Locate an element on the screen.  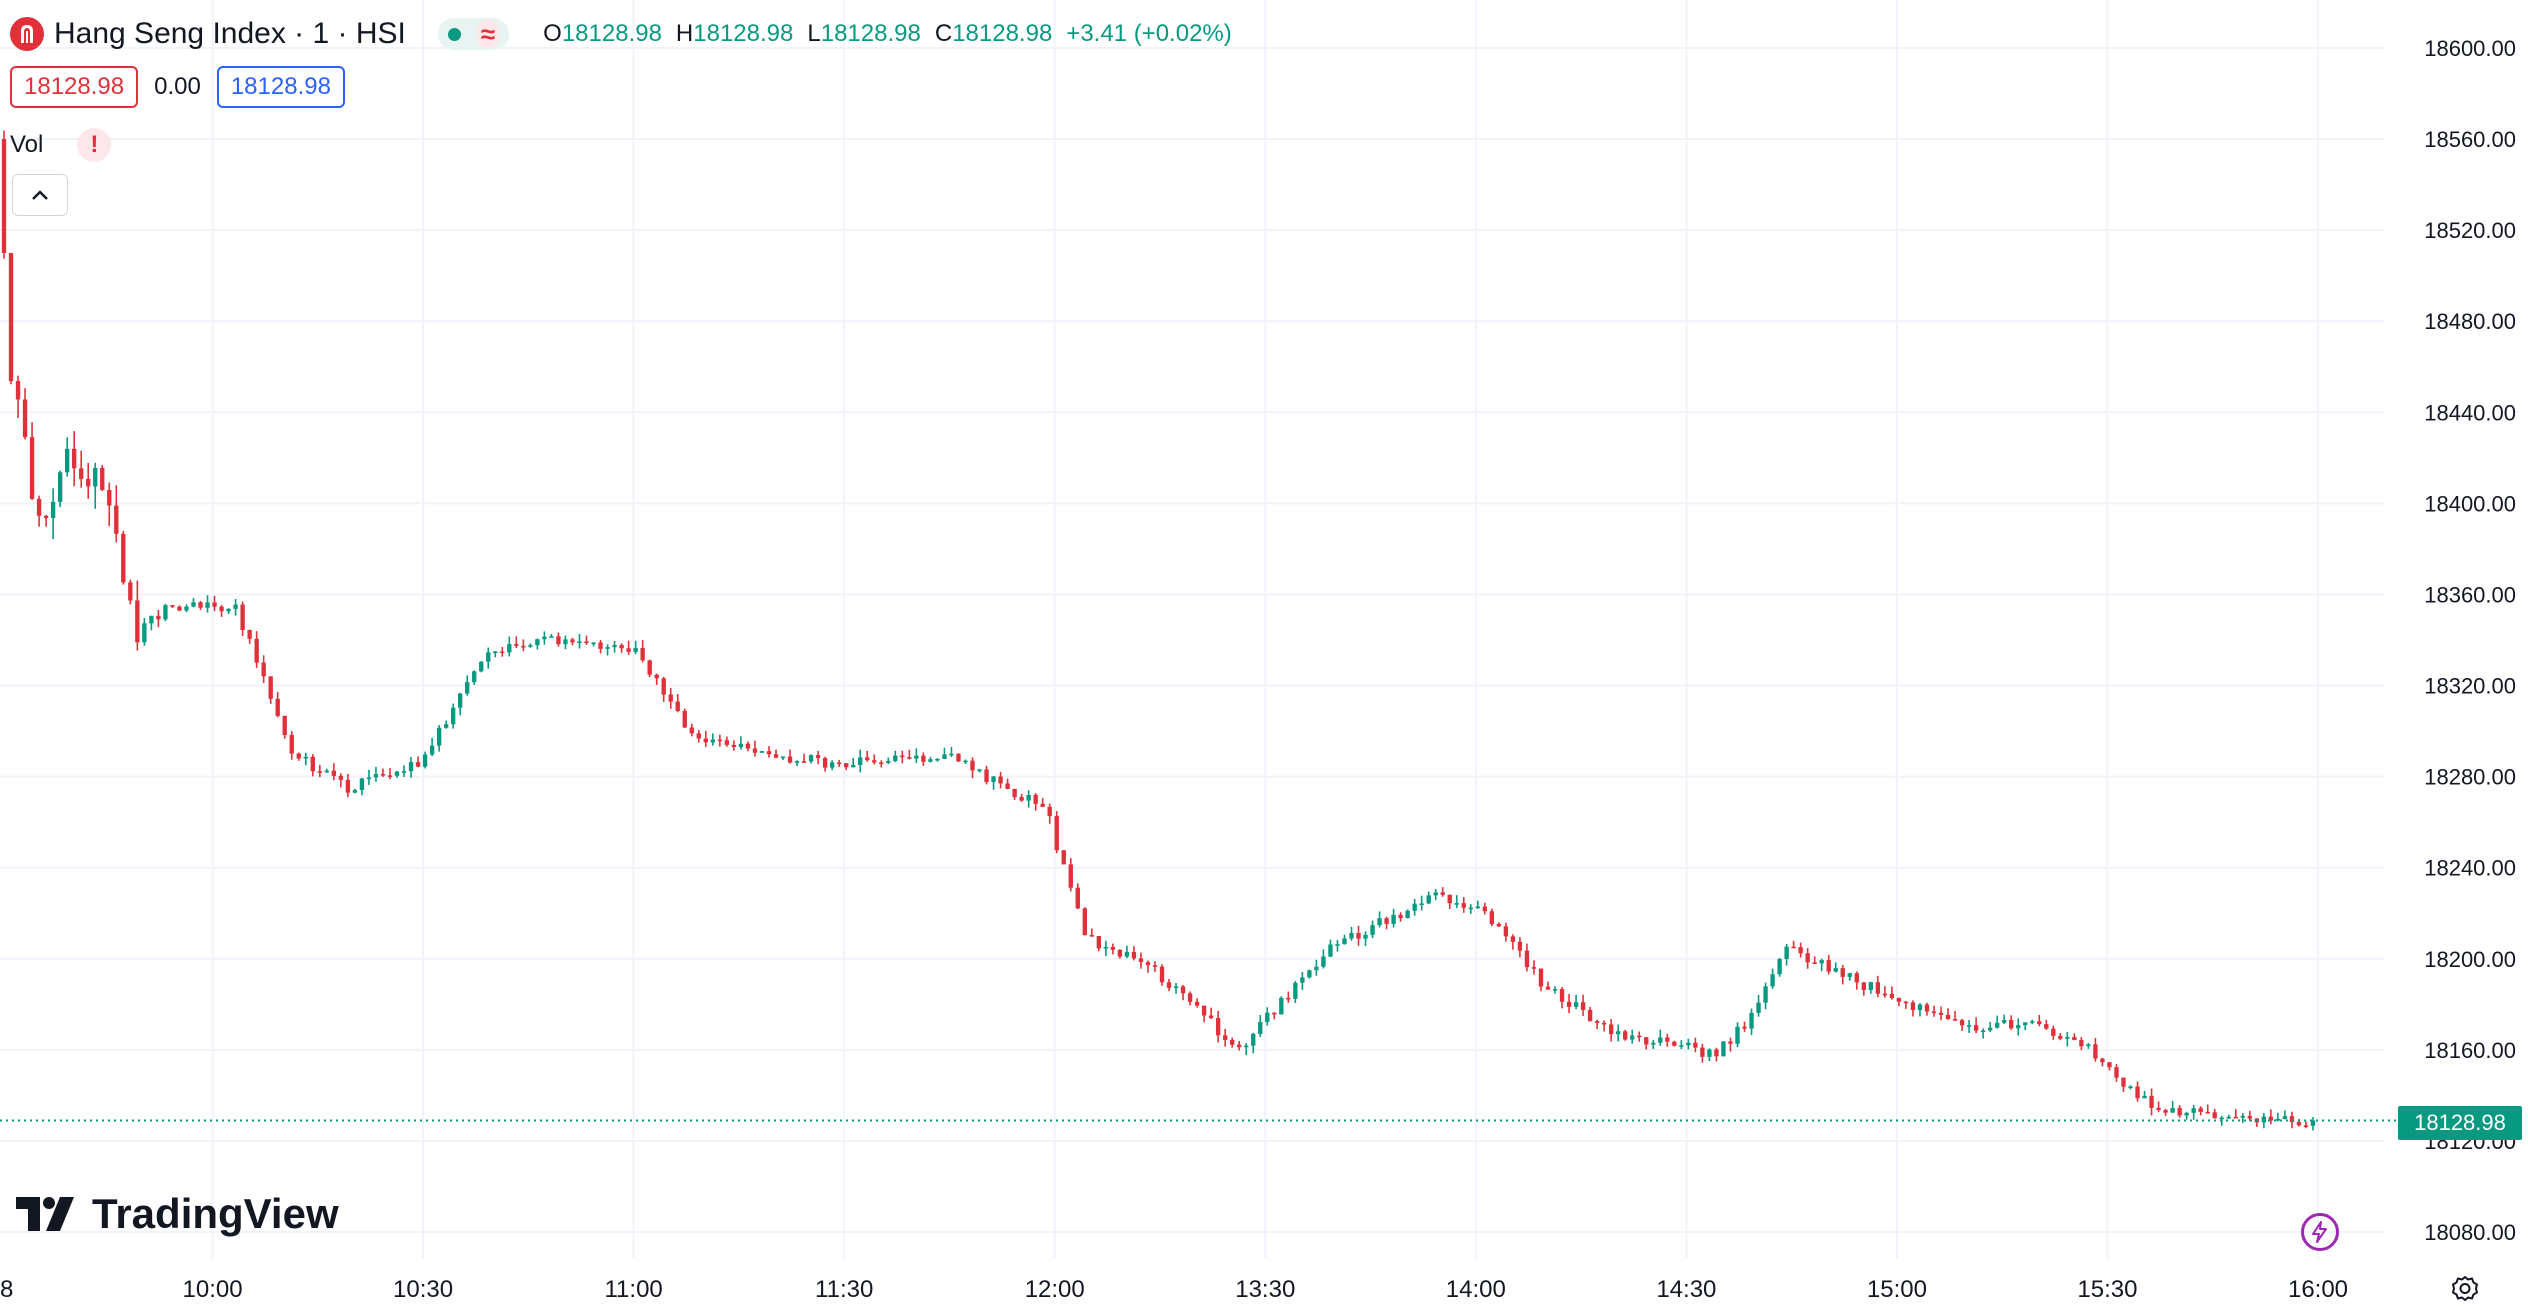
price-tick-label: 18080.00 is located at coordinates (2470, 1232).